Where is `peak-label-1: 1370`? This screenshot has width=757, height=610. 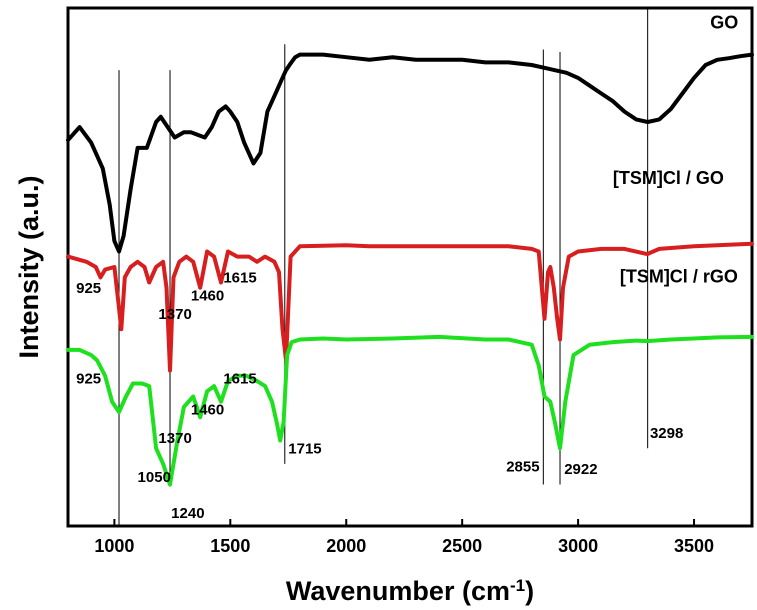 peak-label-1: 1370 is located at coordinates (174, 314).